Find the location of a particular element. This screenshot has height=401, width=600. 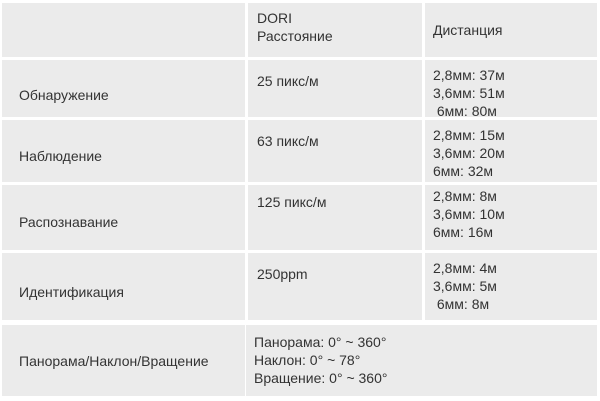

distance-line: 3,6мм: 51м is located at coordinates (469, 93).